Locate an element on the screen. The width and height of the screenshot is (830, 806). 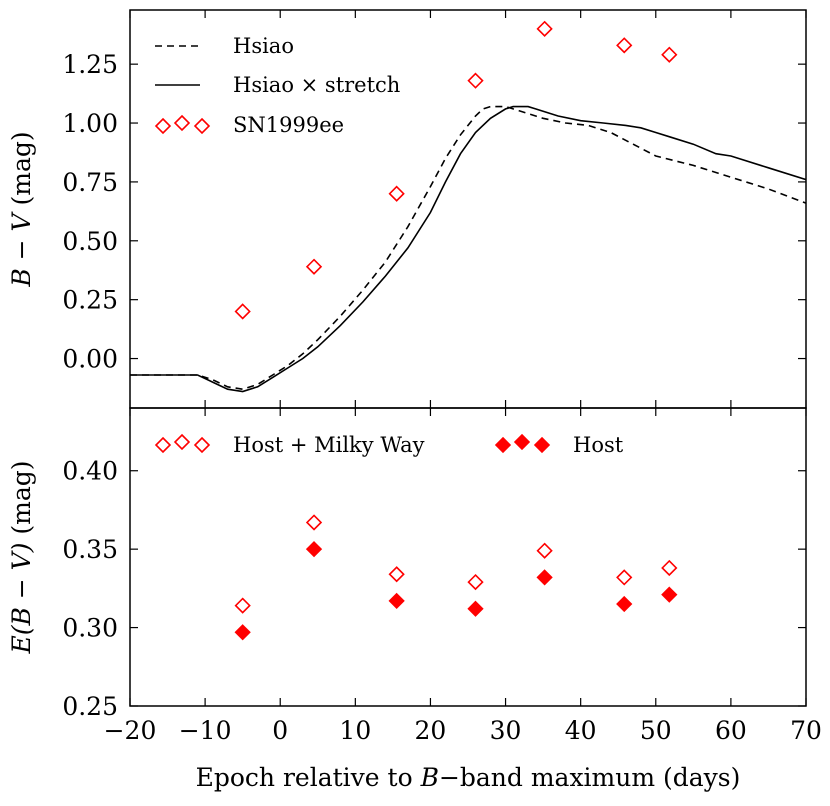
top-y-tick-label: 0.00 is located at coordinates (90, 359).